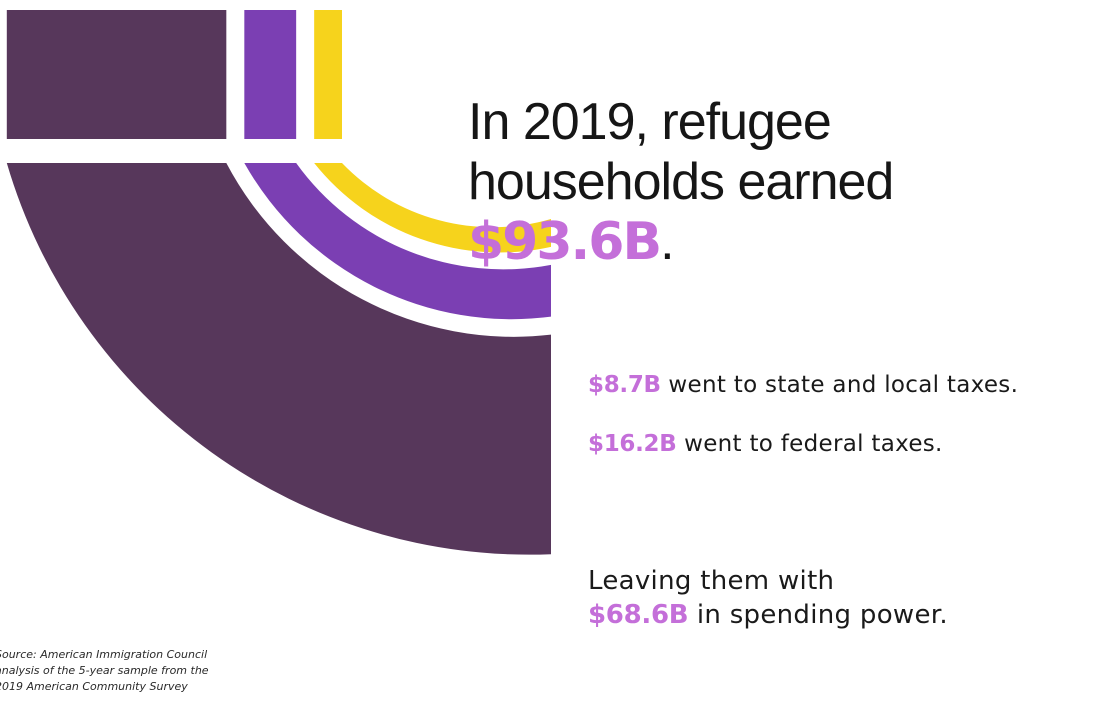 This screenshot has height=713, width=1104. I want to click on spending-power-line: $68.6B in spending power., so click(768, 615).